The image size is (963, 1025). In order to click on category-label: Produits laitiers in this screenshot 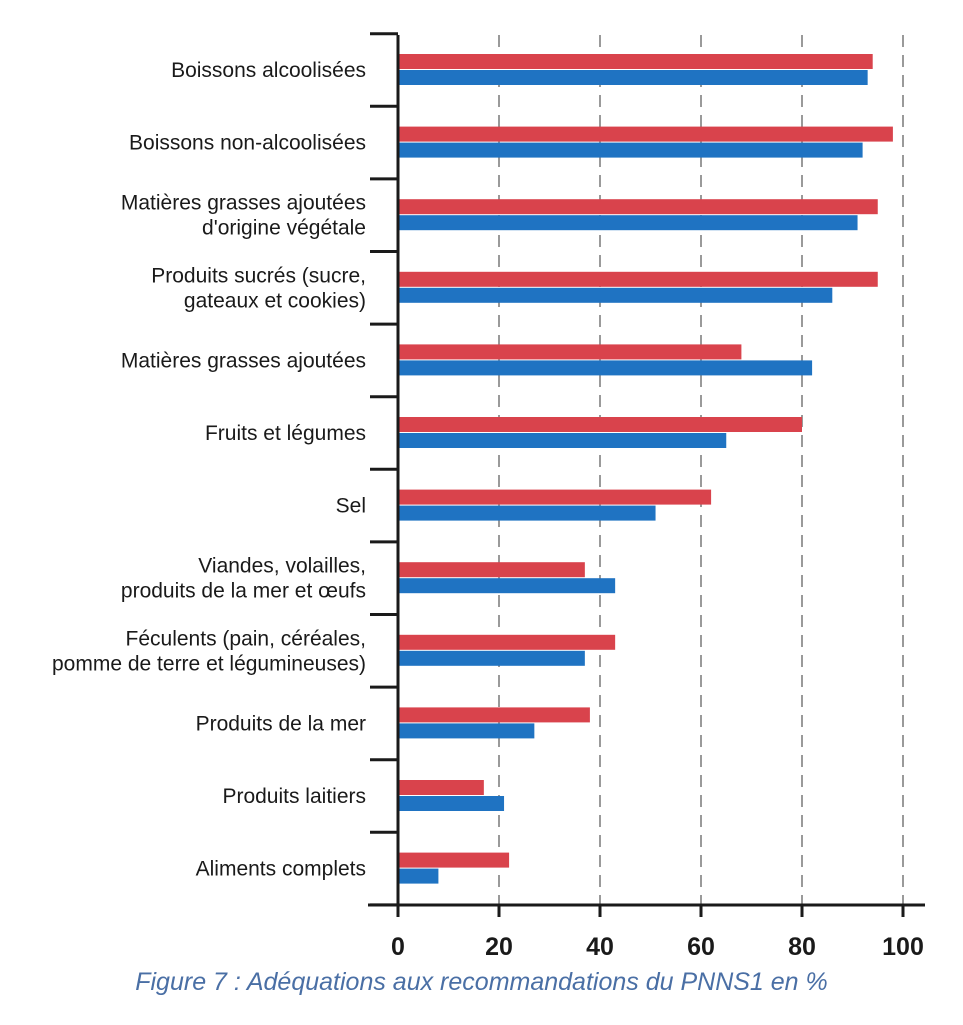, I will do `click(294, 796)`.